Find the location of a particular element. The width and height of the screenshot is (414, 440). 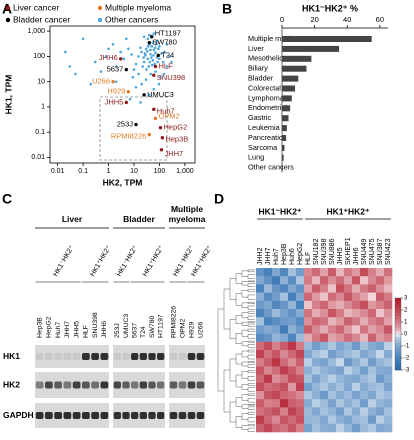

category-label: Gastric is located at coordinates (259, 117).